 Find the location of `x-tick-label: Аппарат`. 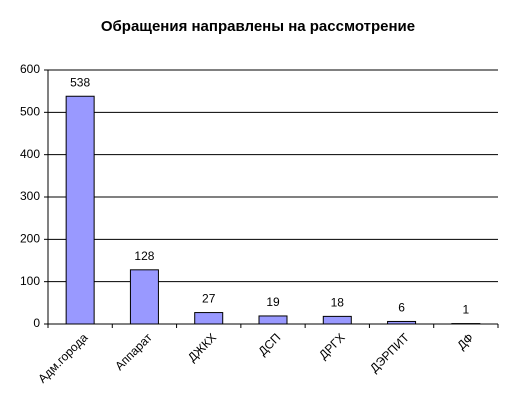

x-tick-label: Аппарат is located at coordinates (133, 351).